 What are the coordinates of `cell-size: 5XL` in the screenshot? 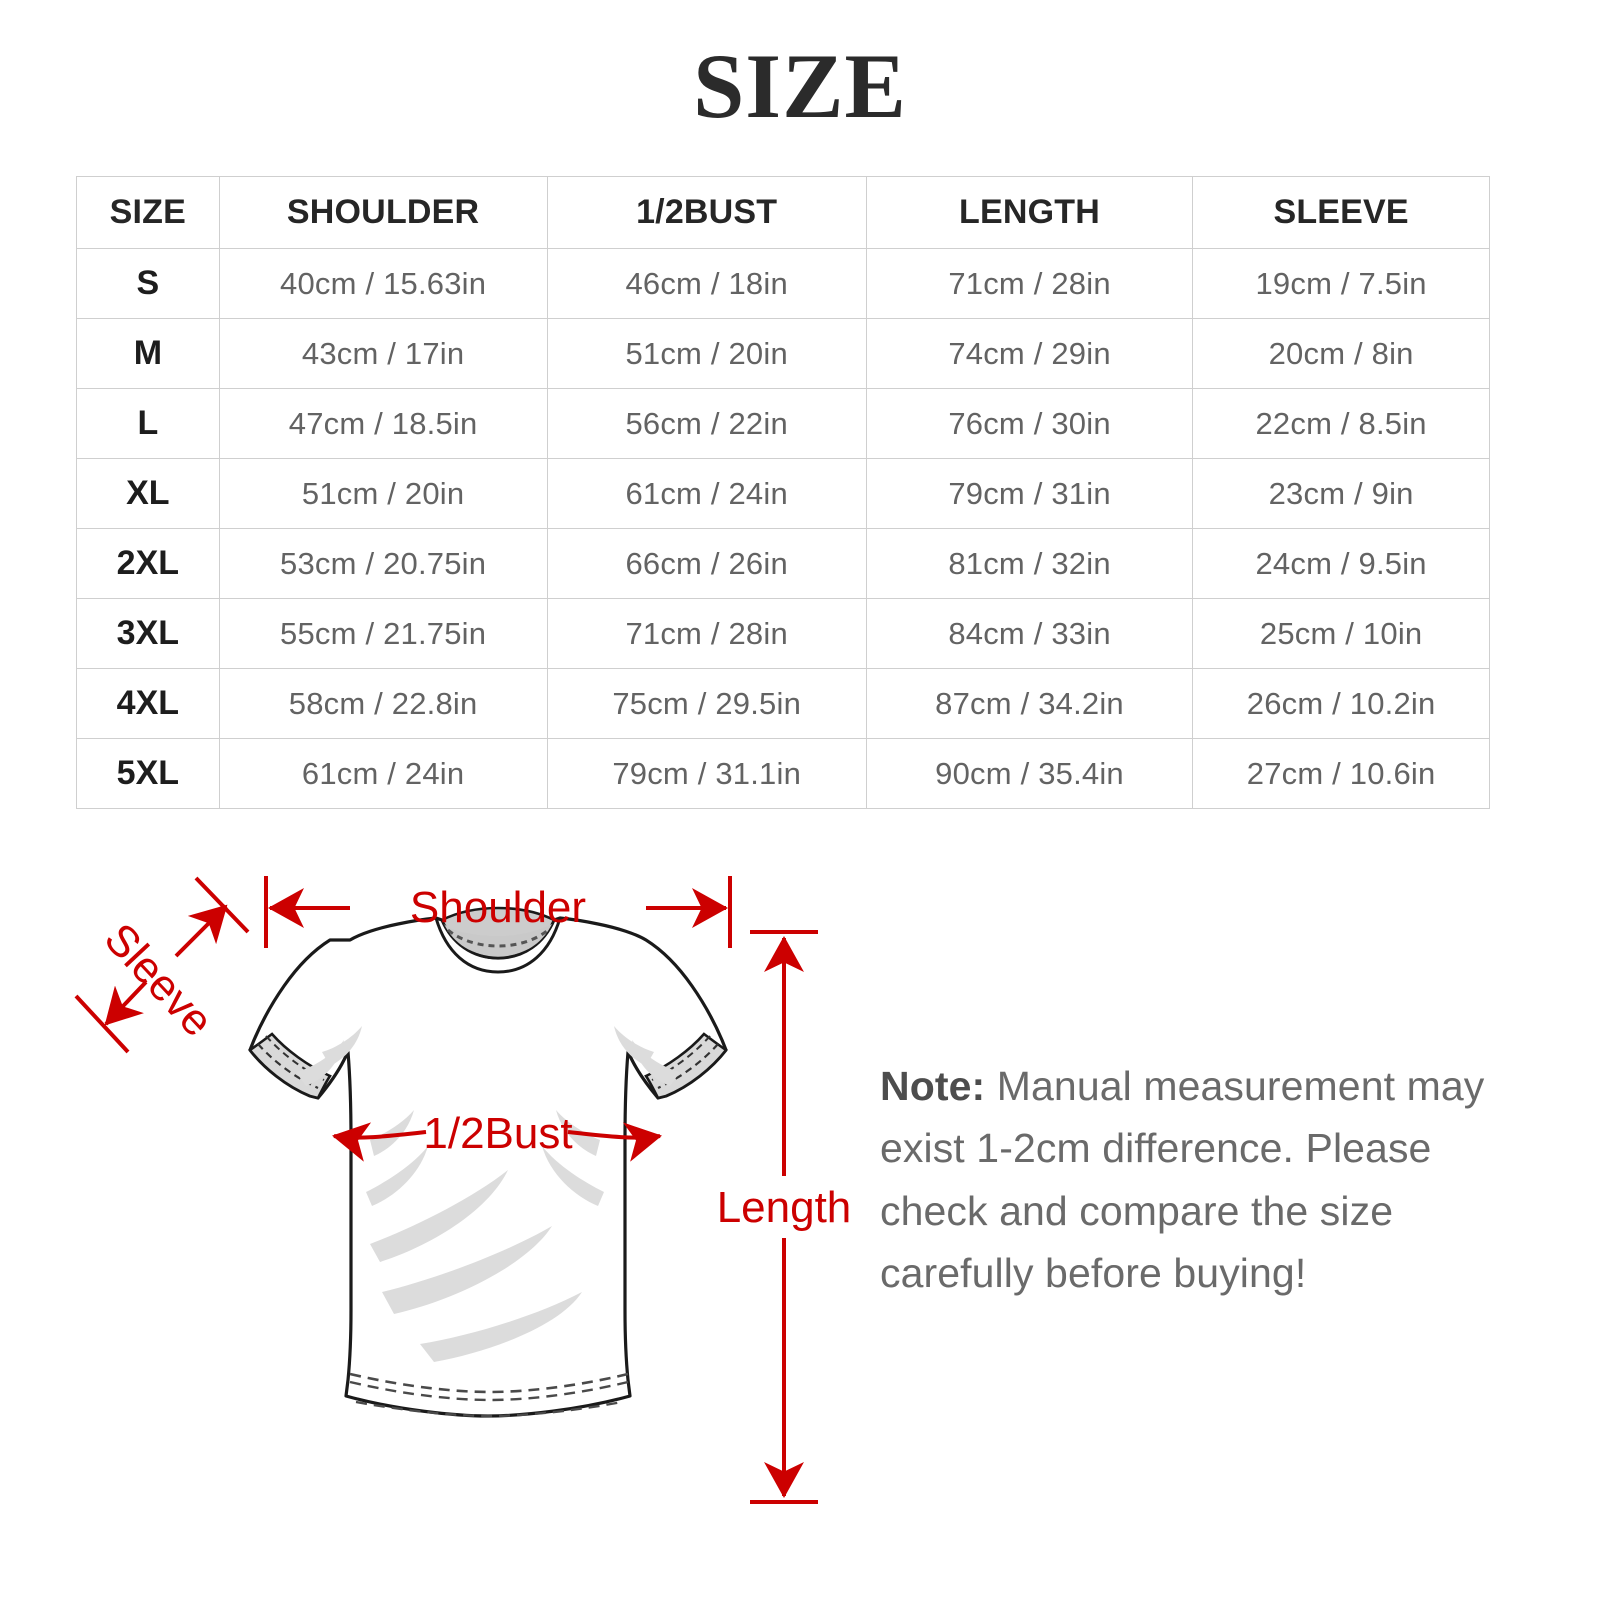 It's located at (148, 773).